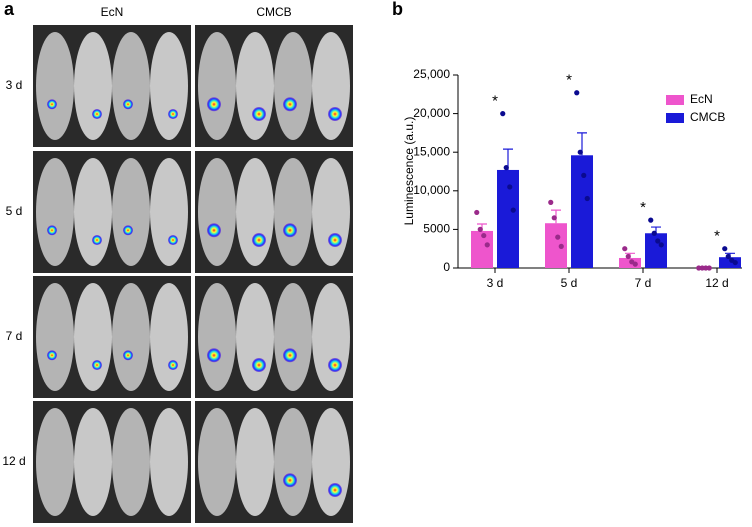  Describe the element at coordinates (431, 74) in the screenshot. I see `y-tick-label: 25,000` at that location.